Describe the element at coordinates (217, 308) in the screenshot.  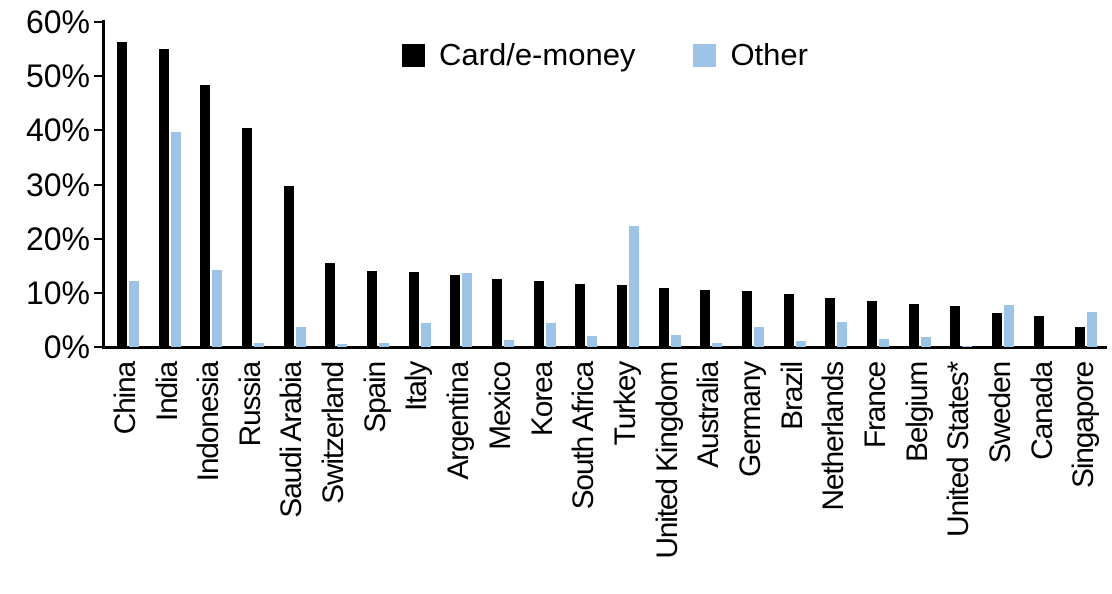
I see `bar-other-indonesia` at that location.